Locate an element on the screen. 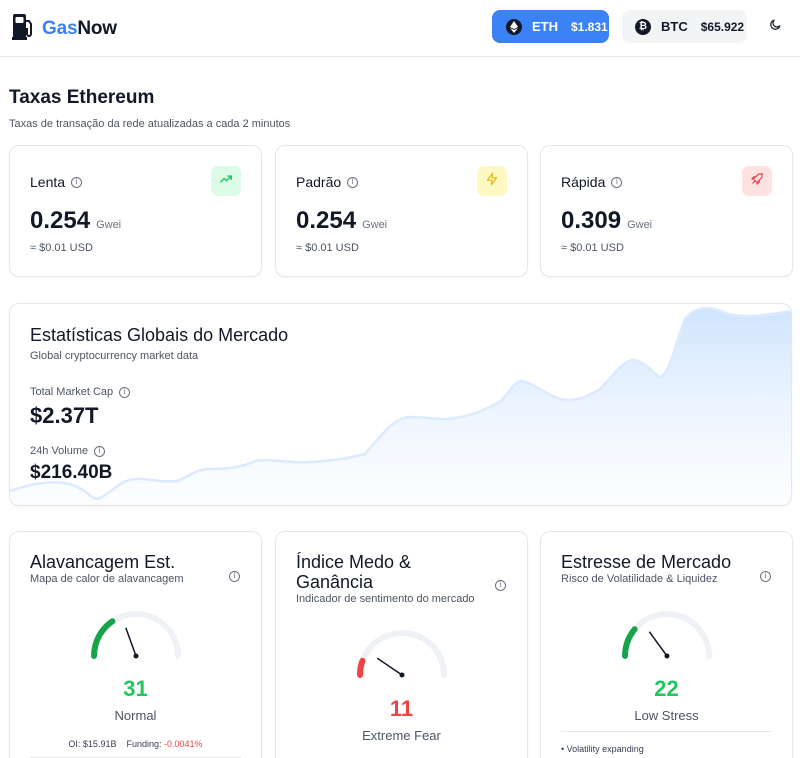  eth-price-button: ETH $1.831 is located at coordinates (550, 26).